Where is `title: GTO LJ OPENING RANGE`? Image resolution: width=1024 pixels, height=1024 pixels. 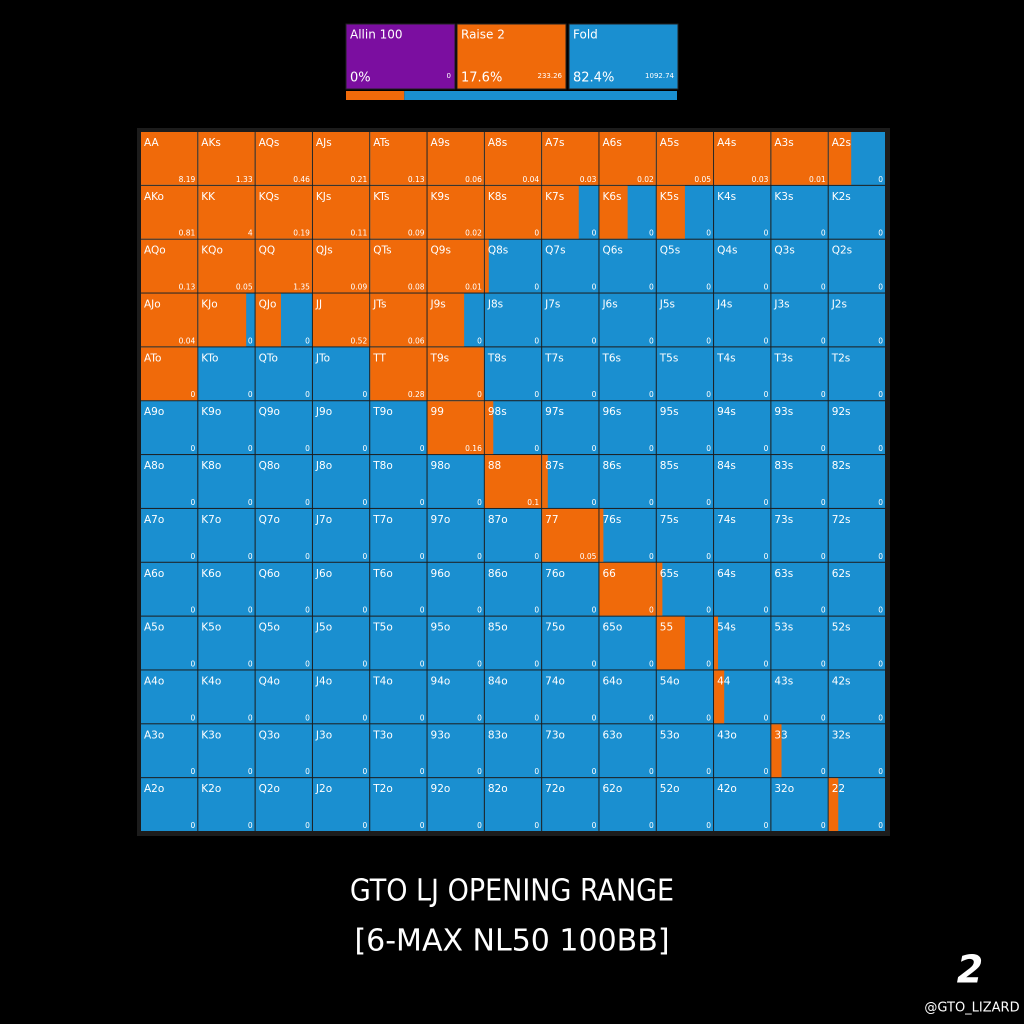
title: GTO LJ OPENING RANGE is located at coordinates (512, 891).